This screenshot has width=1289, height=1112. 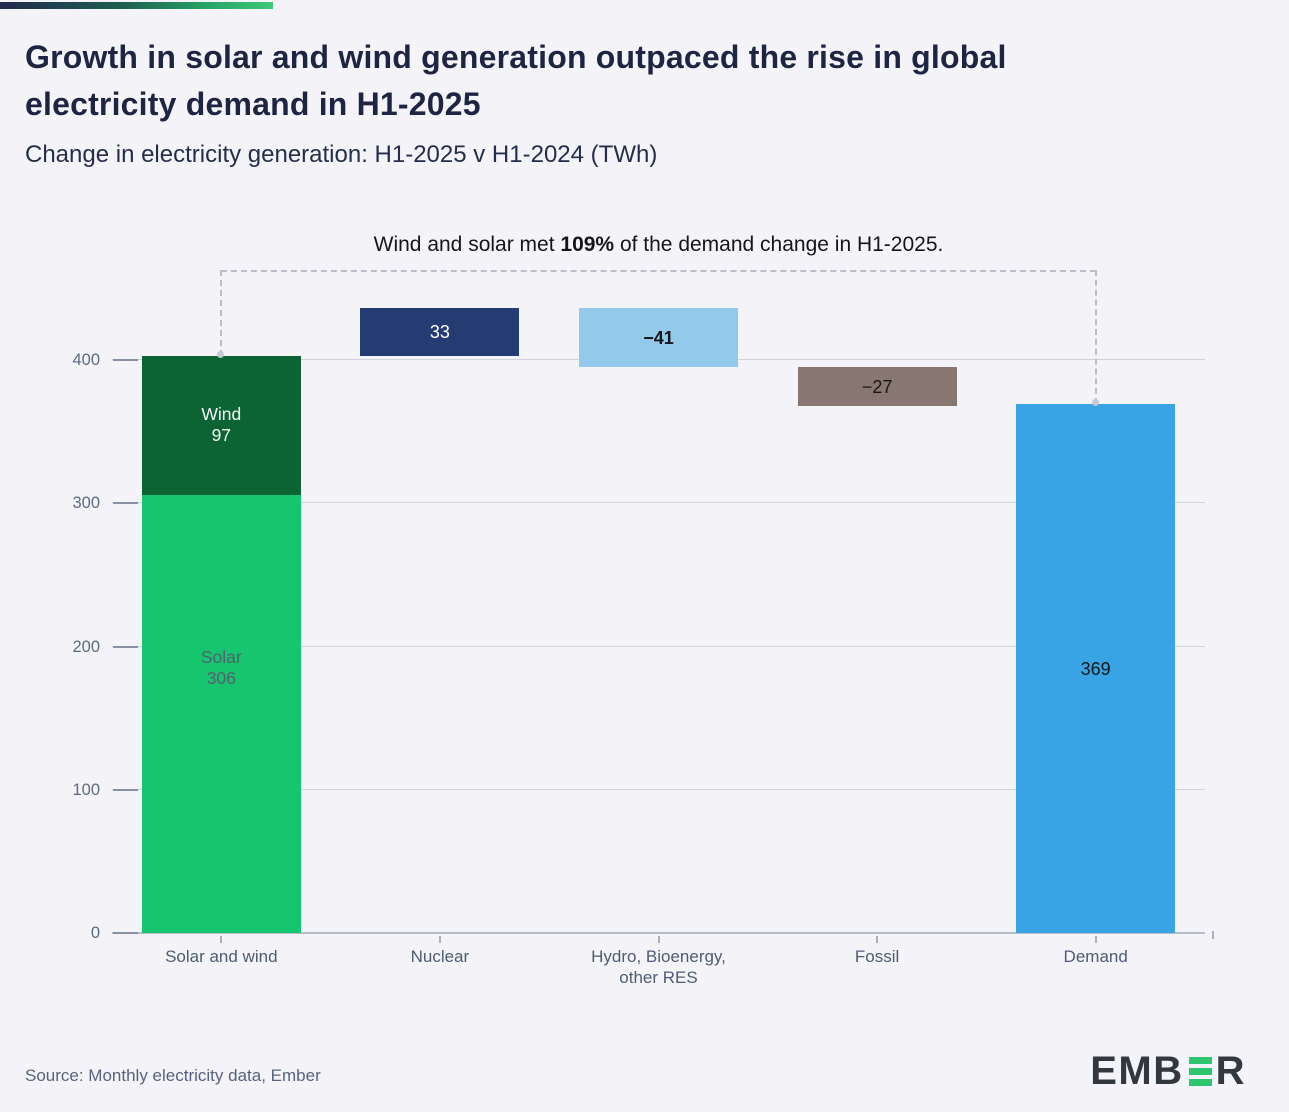 I want to click on bar-wind, so click(x=221, y=425).